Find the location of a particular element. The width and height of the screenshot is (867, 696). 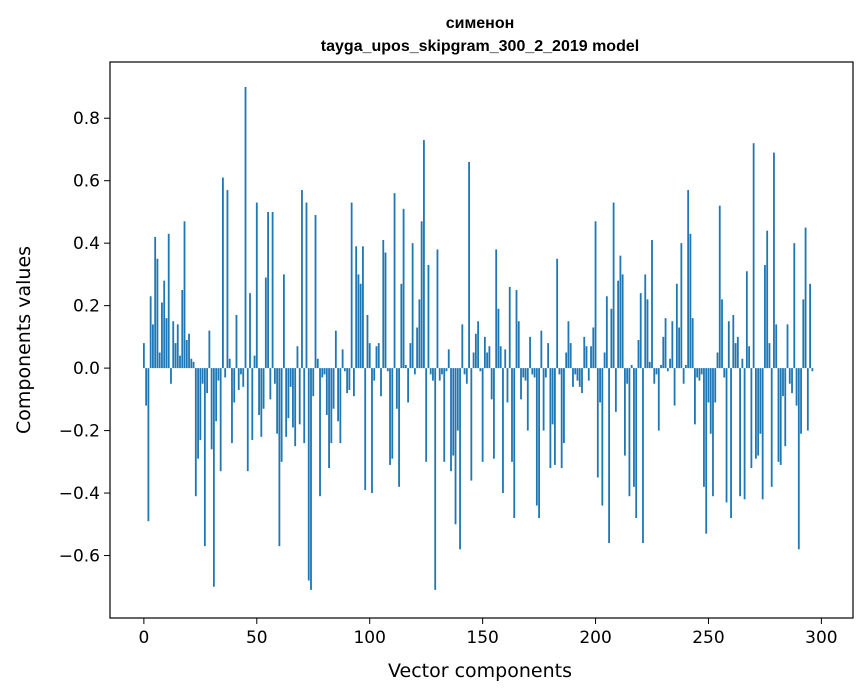

x-tick-label: 250 is located at coordinates (708, 638).